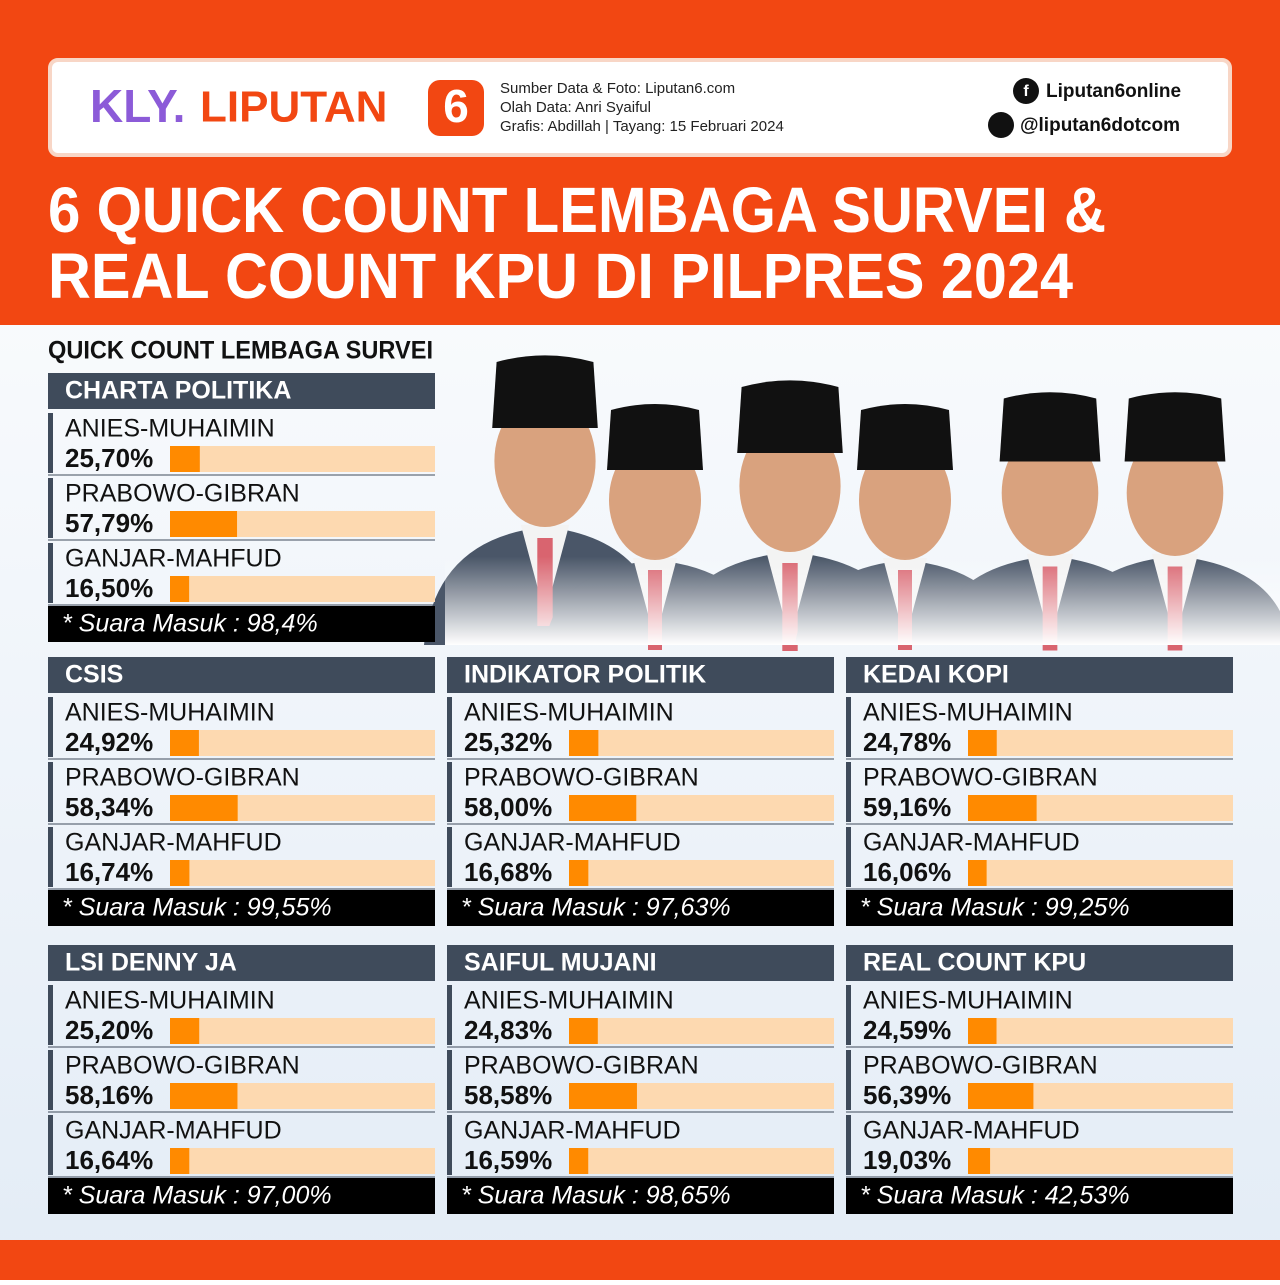 This screenshot has width=1280, height=1285. I want to click on candidate-value: 16,74%, so click(109, 872).